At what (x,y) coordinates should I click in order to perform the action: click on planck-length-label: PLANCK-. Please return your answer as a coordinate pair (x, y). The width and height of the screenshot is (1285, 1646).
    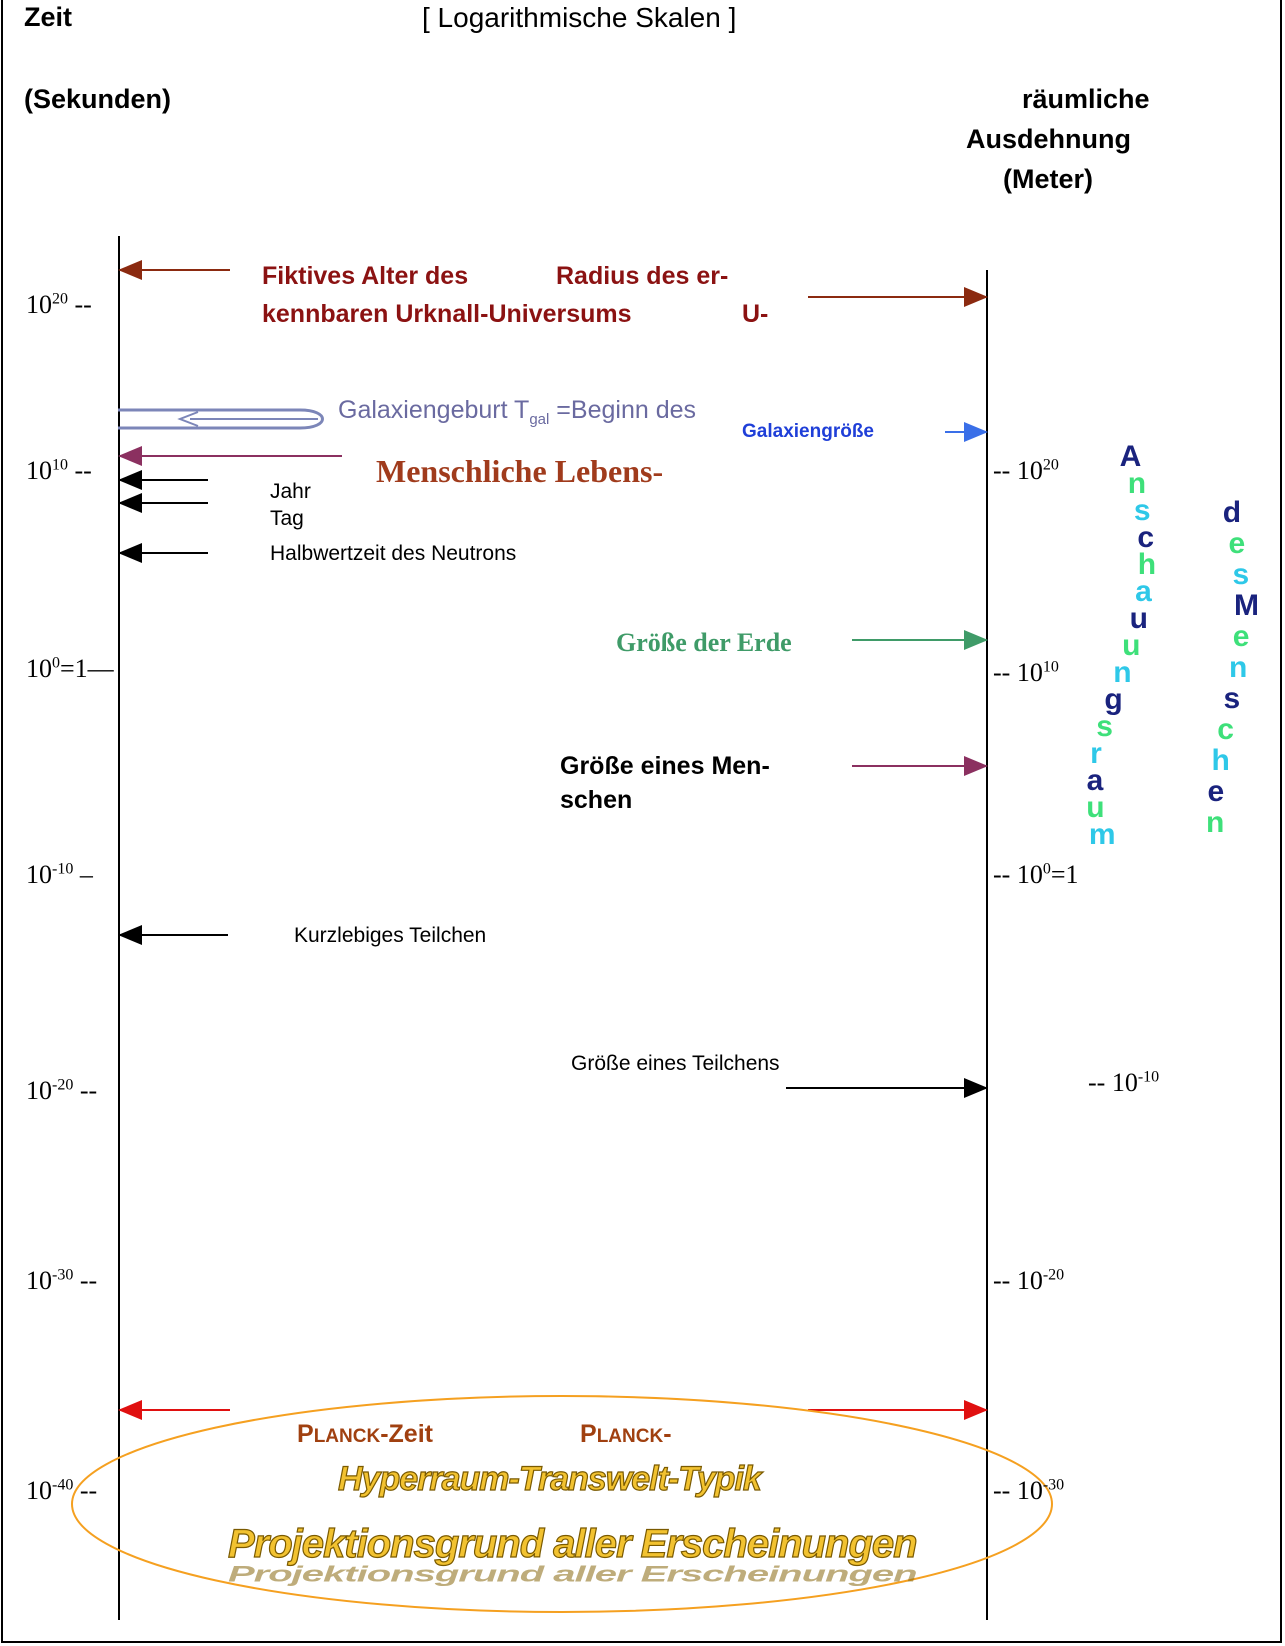
    Looking at the image, I should click on (626, 1434).